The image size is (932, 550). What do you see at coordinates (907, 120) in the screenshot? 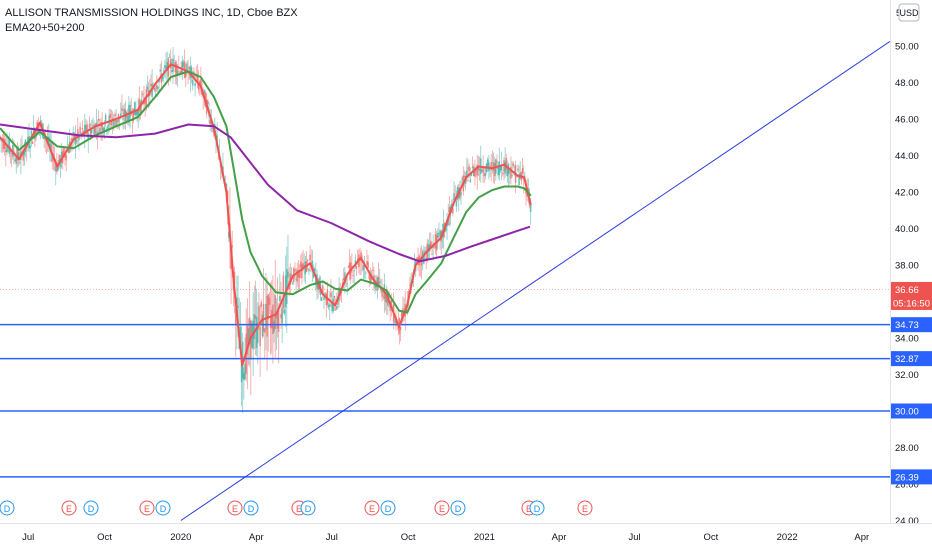
I see `price-tick-label: 46.00` at bounding box center [907, 120].